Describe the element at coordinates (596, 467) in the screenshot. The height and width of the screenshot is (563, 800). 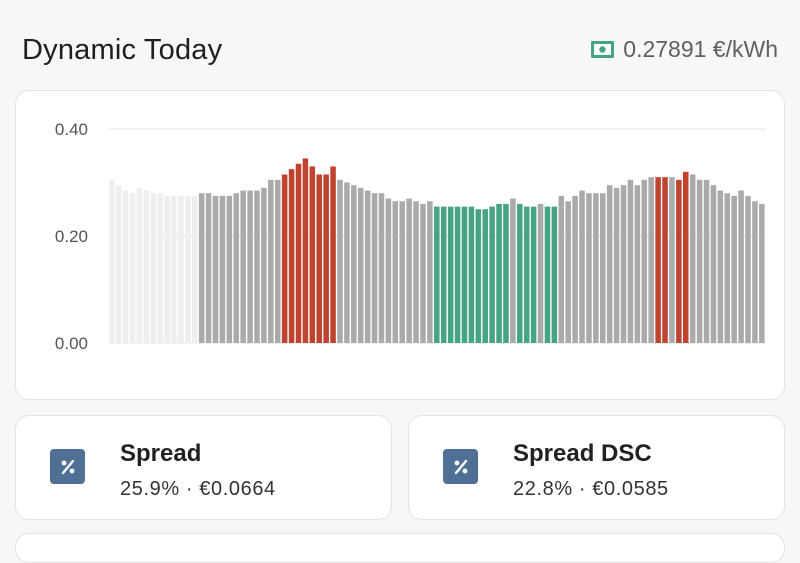
I see `spread-dsc-tile: Spread DSC 22.8% · €0.0585` at that location.